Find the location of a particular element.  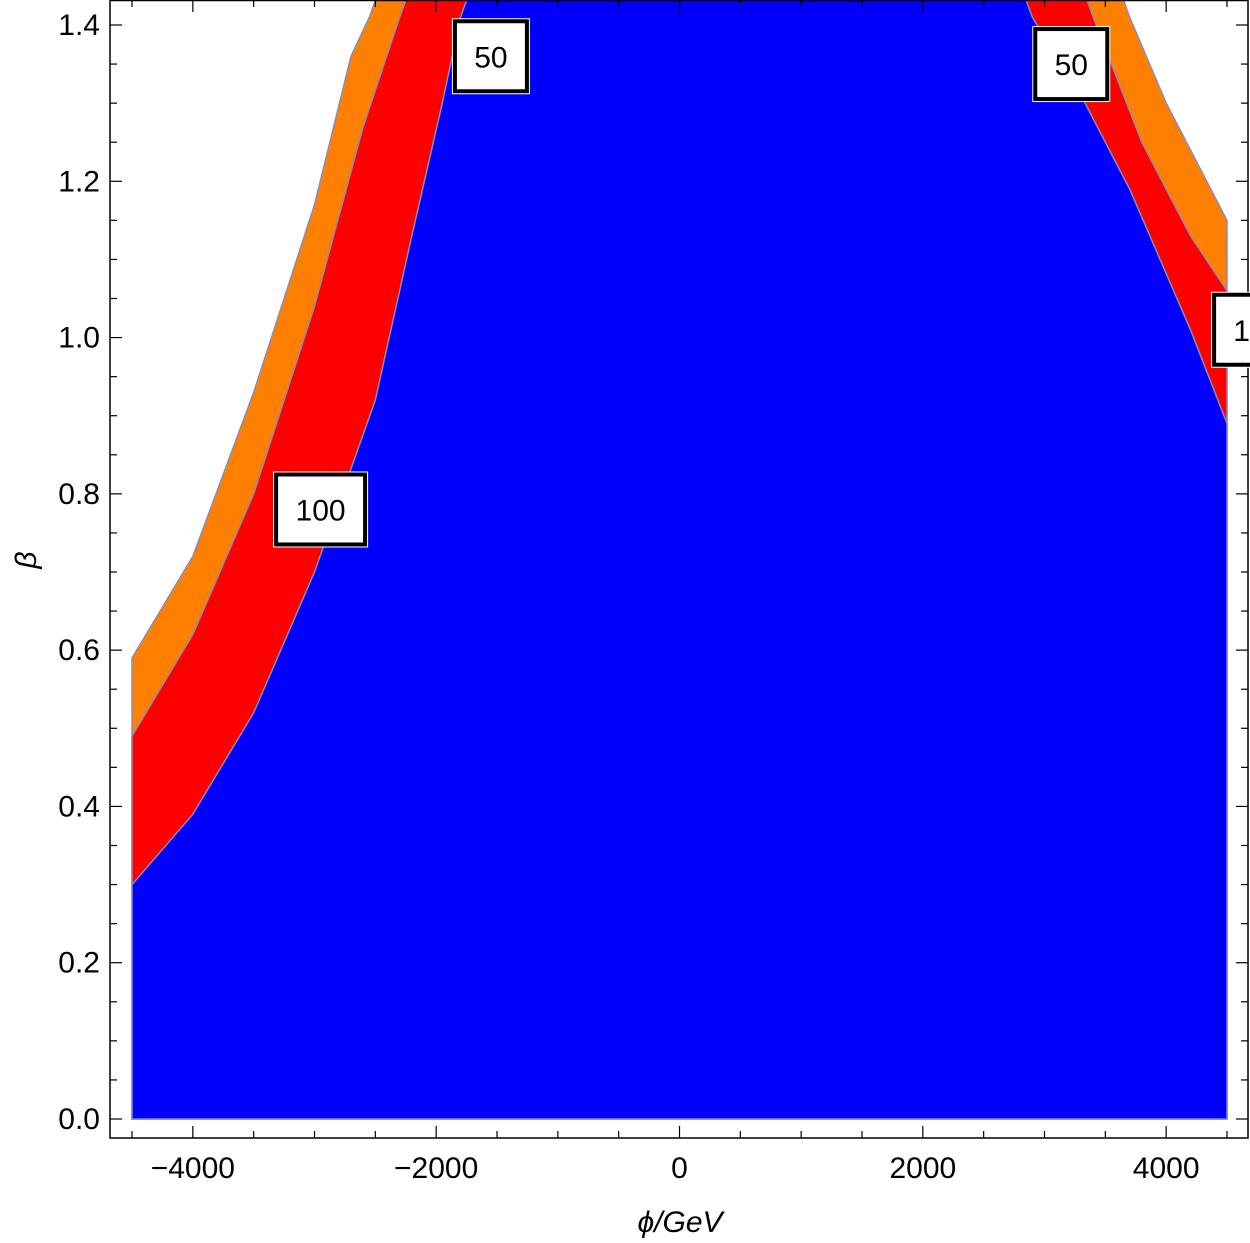

x-tick-label: −2000 is located at coordinates (436, 1168).